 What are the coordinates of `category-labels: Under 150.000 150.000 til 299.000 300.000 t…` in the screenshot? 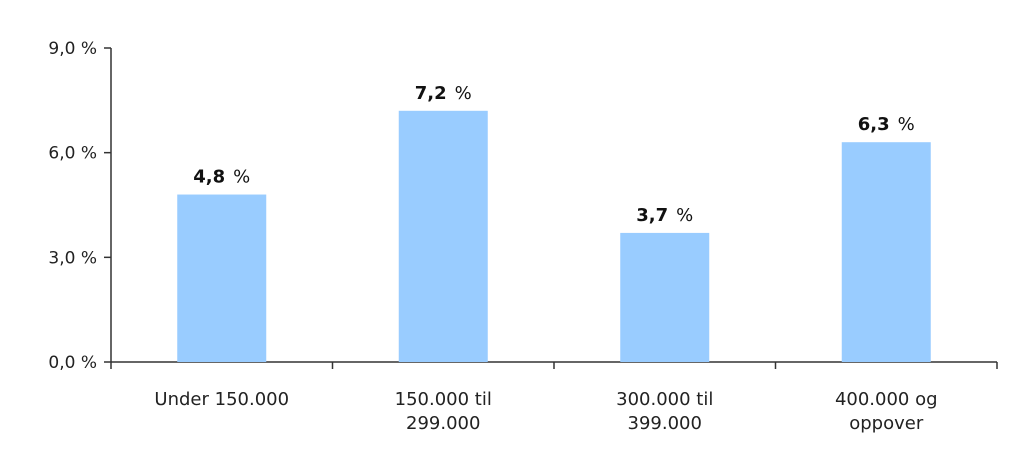 It's located at (545, 411).